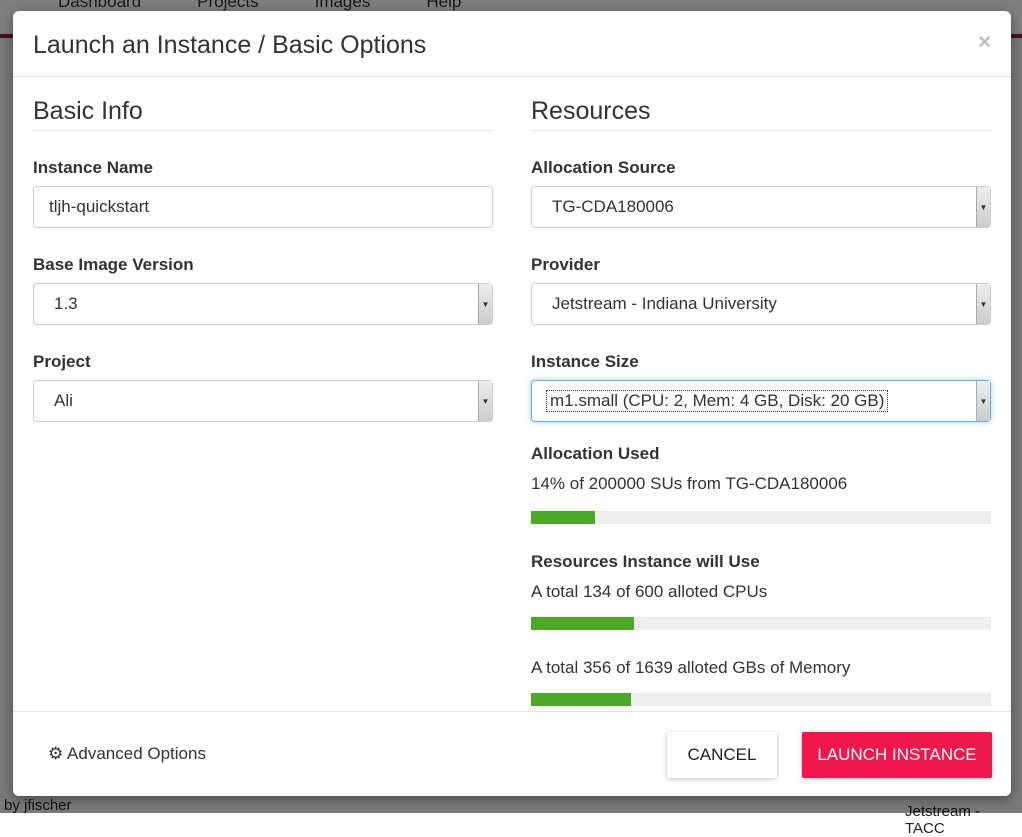  I want to click on provider-select: Jetstream - Indiana University ▼, so click(761, 304).